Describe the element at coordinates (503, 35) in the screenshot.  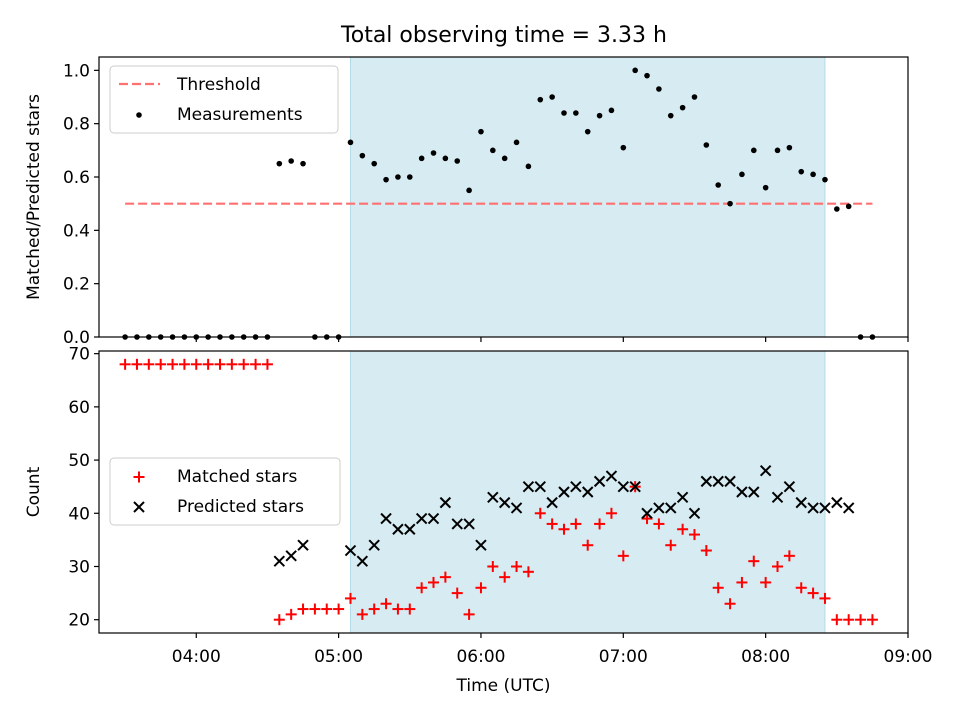
I see `chart-title: Total observing time = 3.33 h` at that location.